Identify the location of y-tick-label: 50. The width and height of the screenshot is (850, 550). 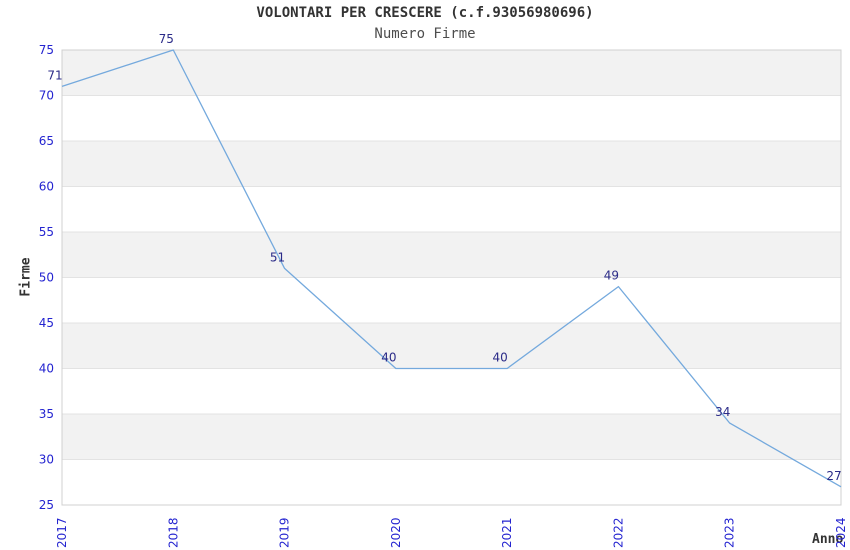
(46, 278).